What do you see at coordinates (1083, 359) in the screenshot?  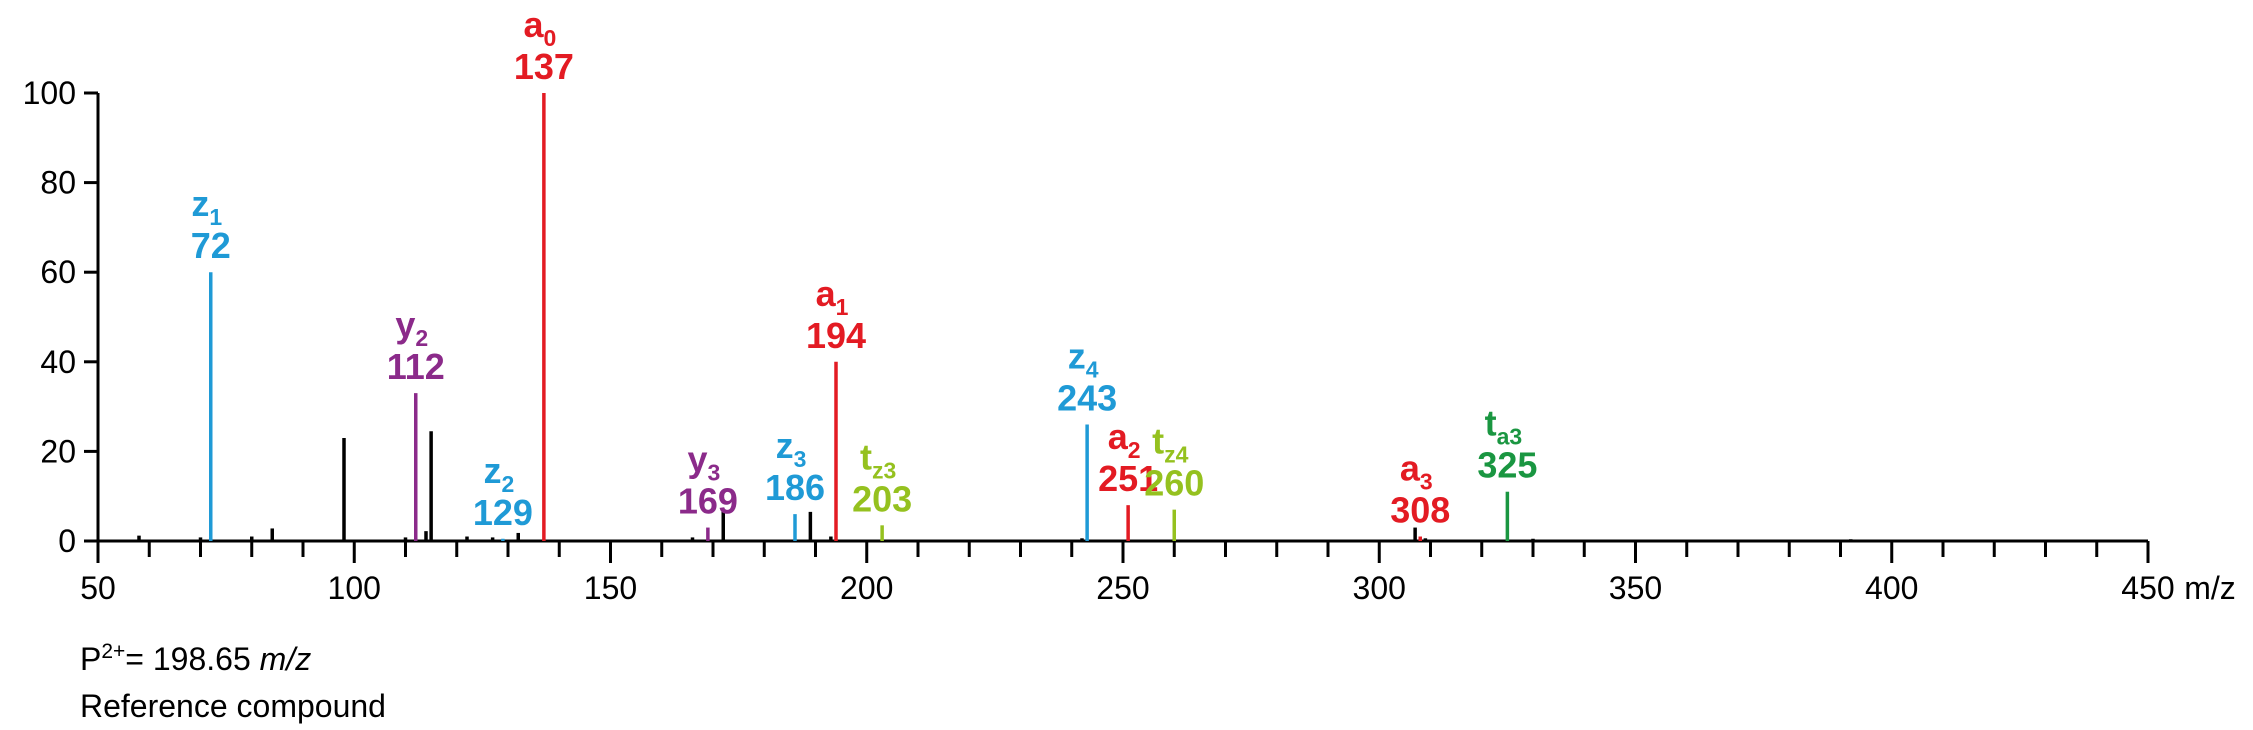 I see `peak-ion-label: z4` at bounding box center [1083, 359].